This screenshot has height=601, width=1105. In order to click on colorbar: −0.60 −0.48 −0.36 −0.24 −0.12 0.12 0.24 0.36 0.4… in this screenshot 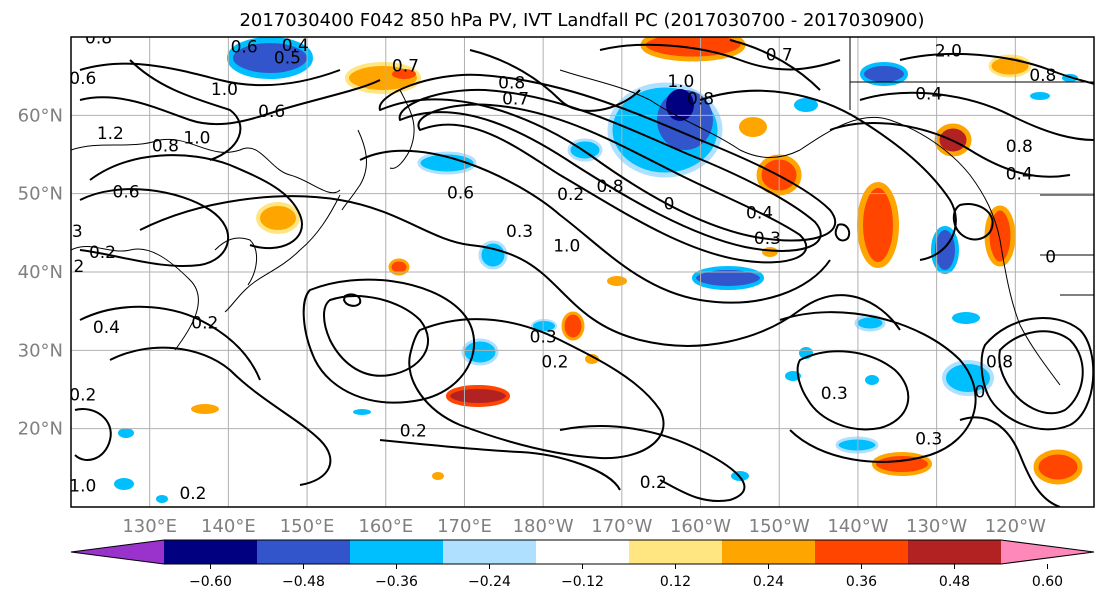, I will do `click(582, 564)`.